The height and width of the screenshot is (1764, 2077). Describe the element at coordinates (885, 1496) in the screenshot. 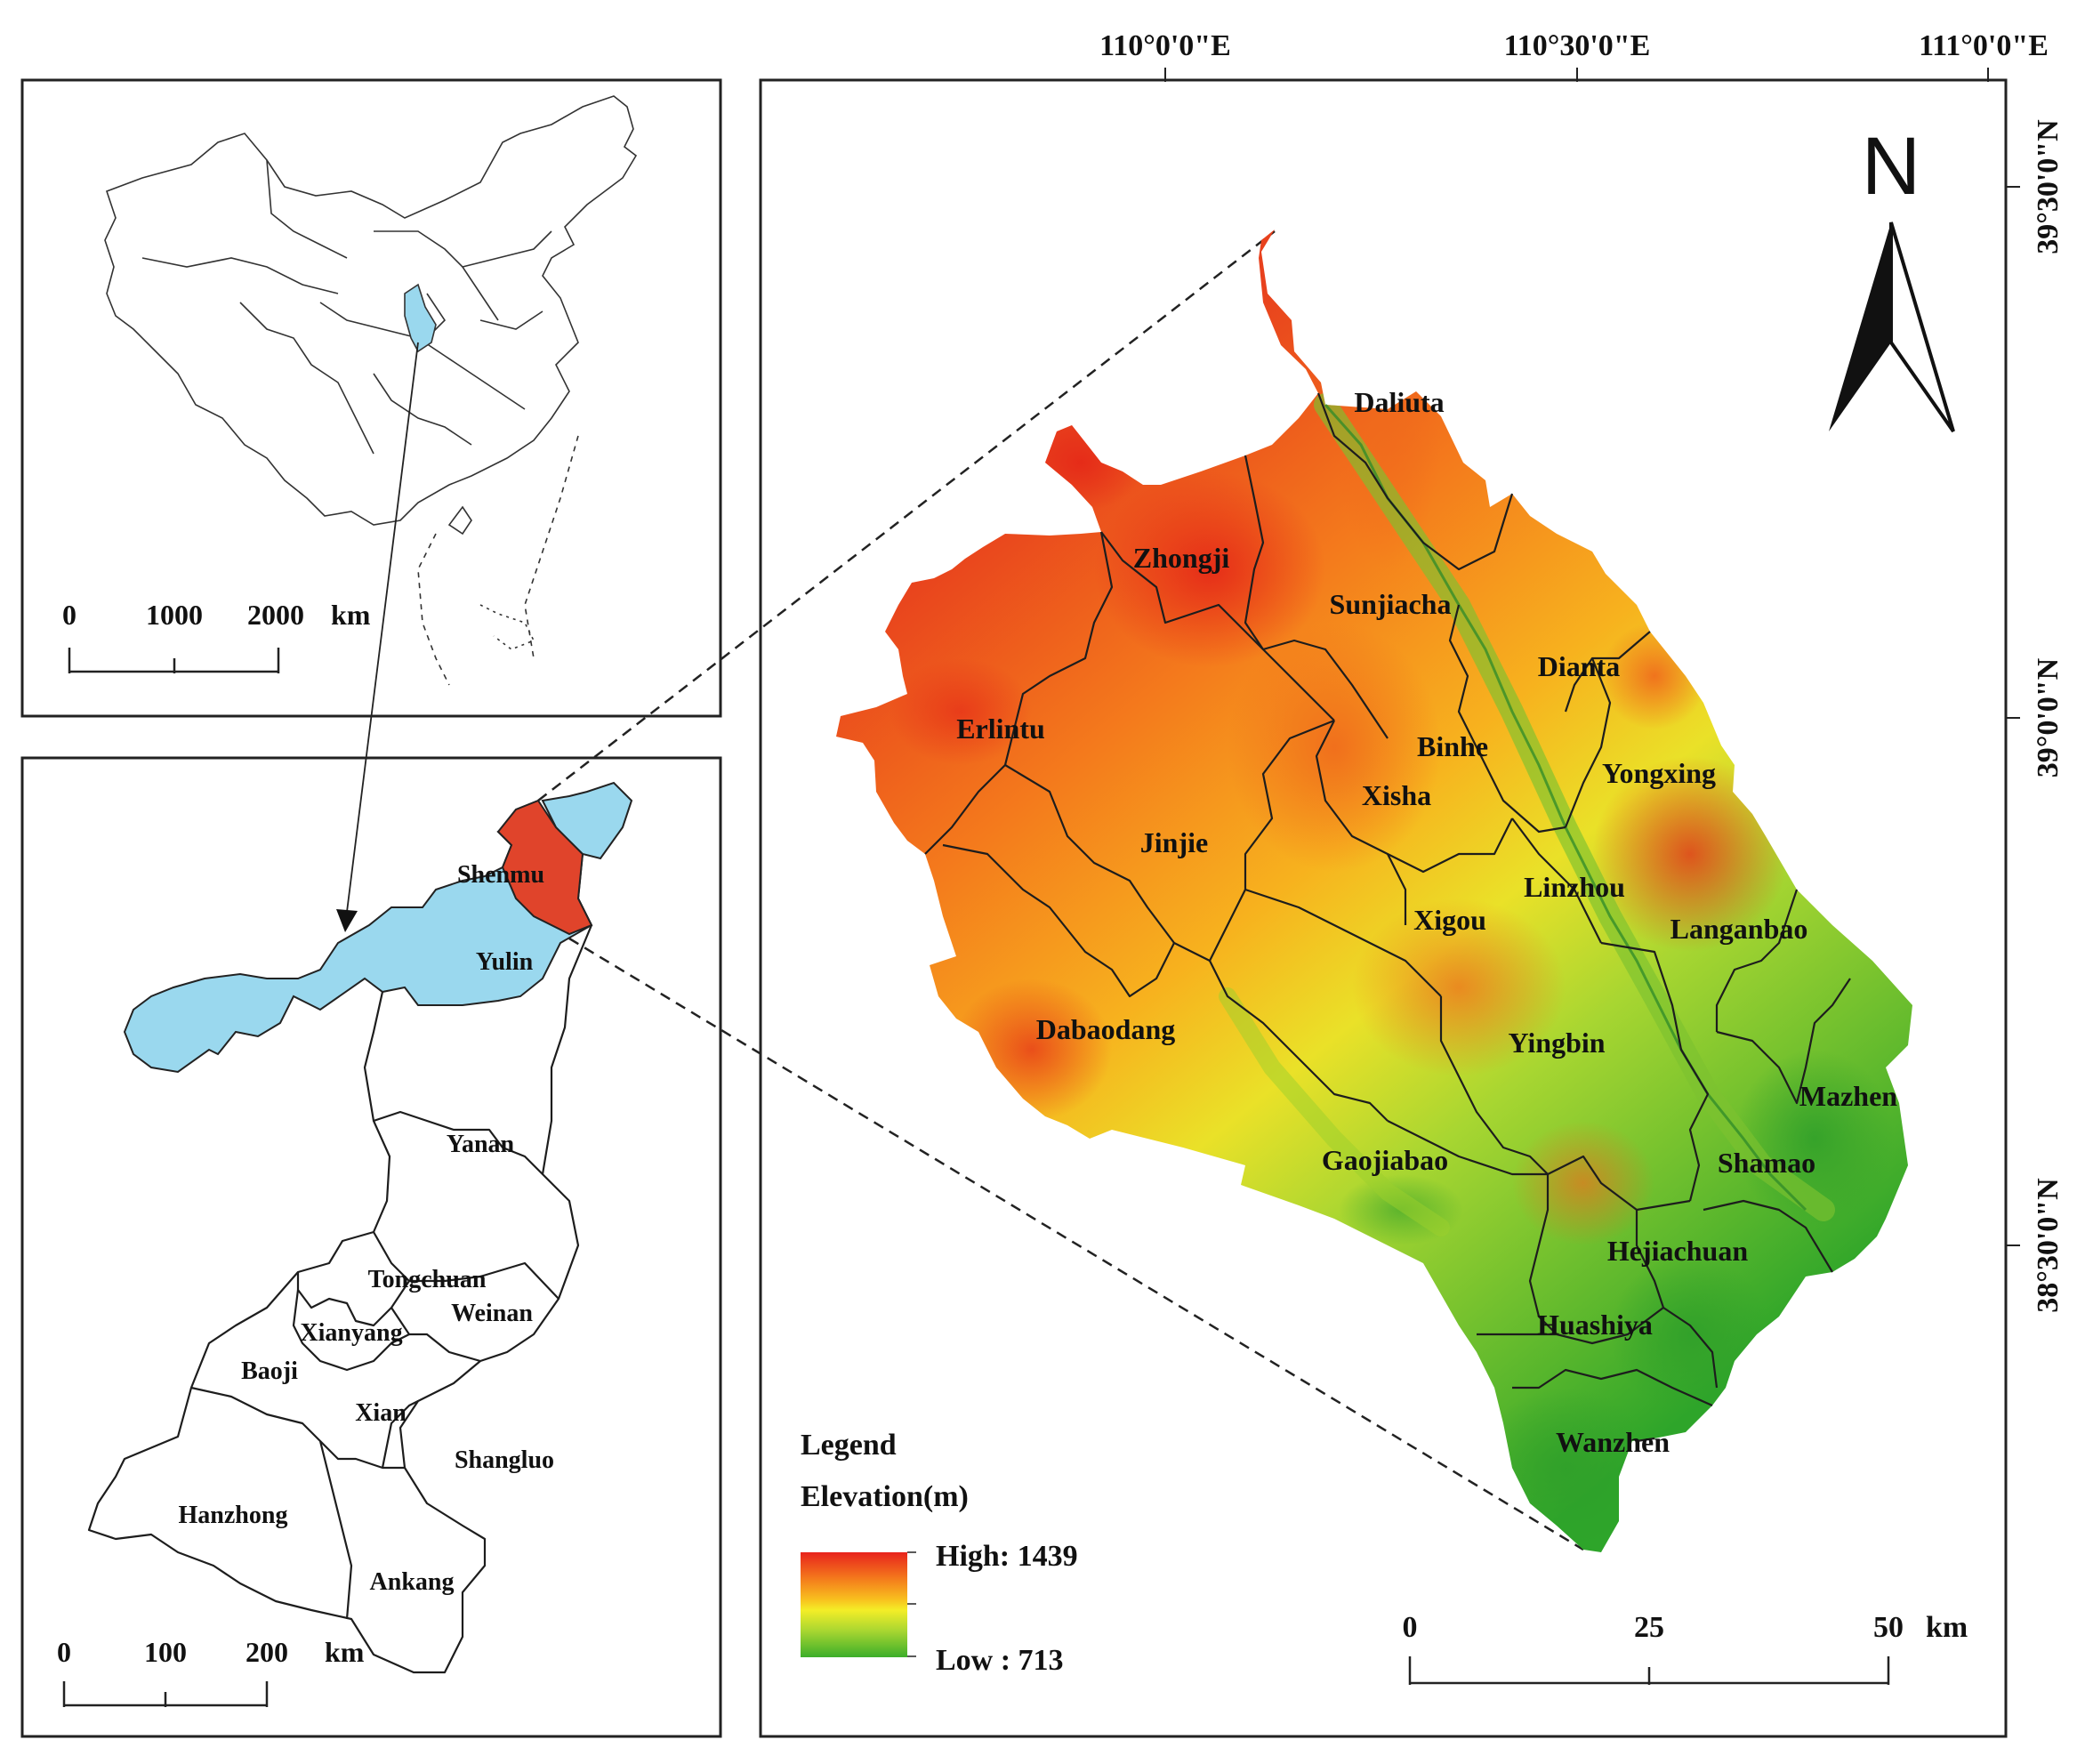

I see `legend-subtitle: Elevation(m)` at that location.